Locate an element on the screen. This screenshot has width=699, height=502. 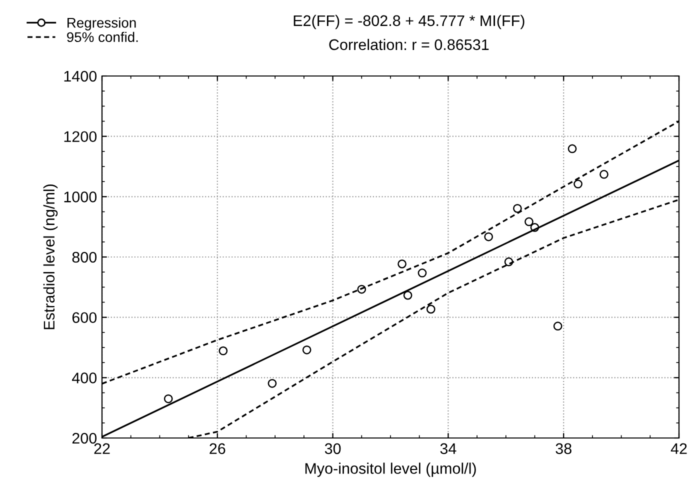
x-tick-label: 38 is located at coordinates (564, 448).